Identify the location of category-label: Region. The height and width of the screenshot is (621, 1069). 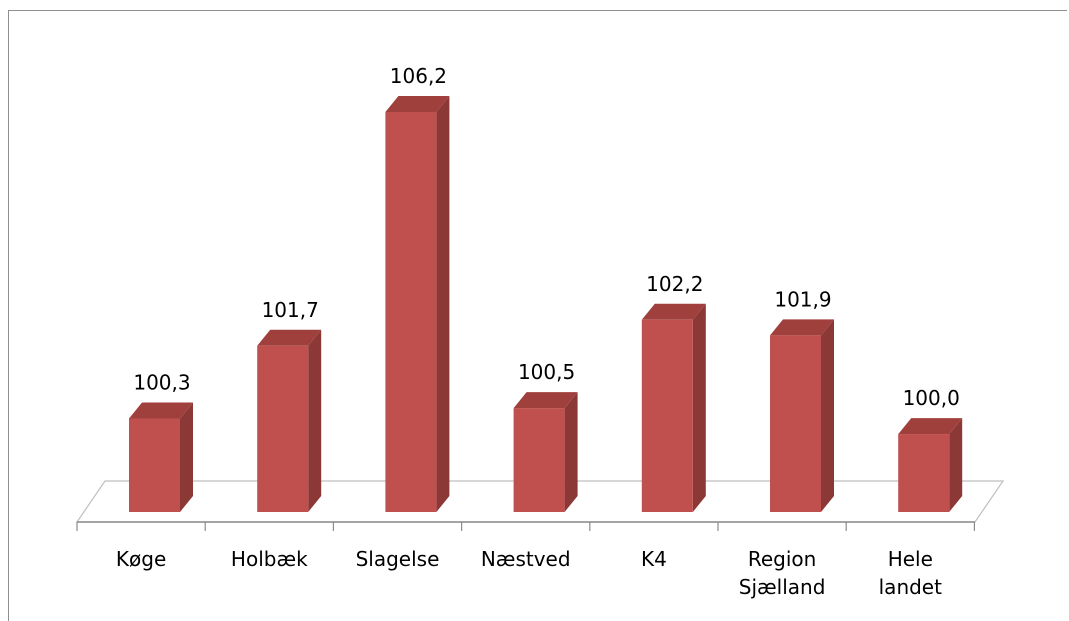
(782, 559).